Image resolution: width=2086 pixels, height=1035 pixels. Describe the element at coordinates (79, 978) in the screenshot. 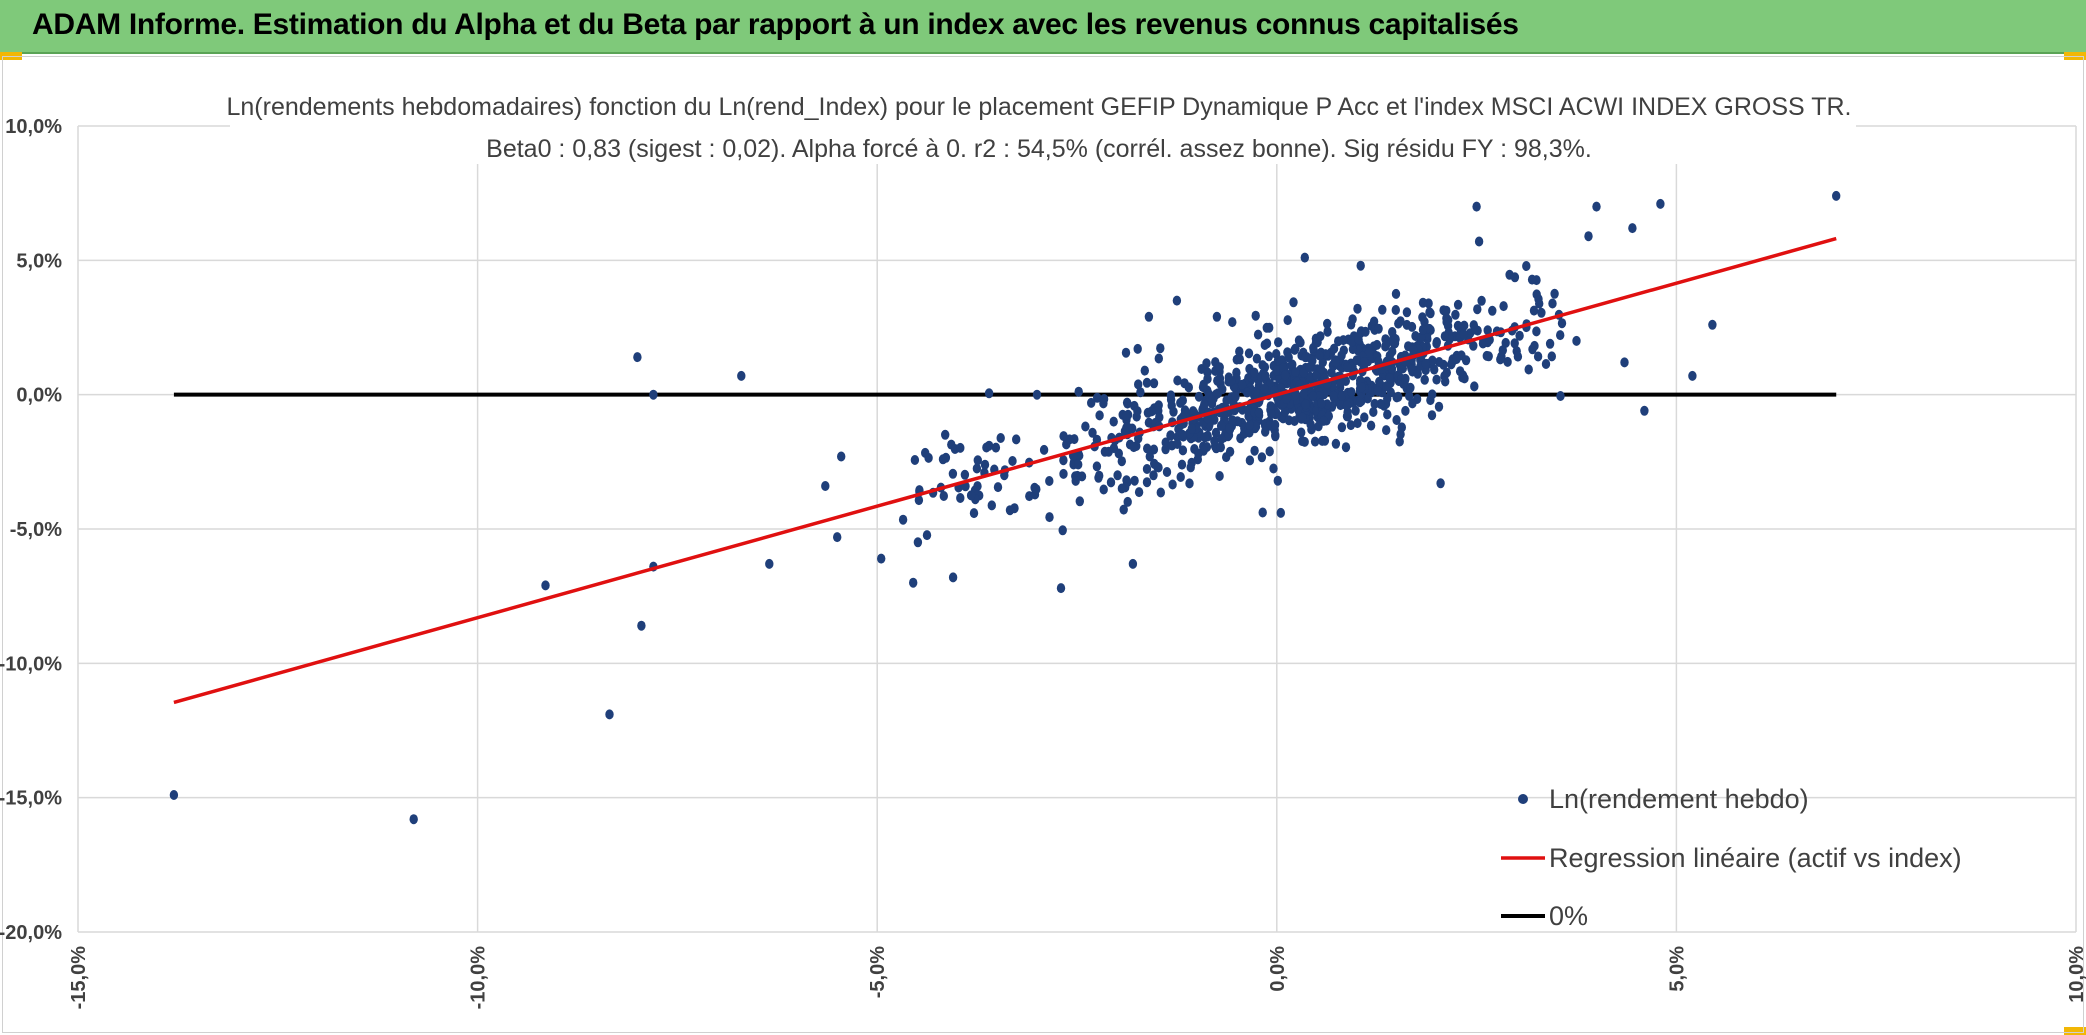

I see `x-tick-label: -15,0%` at that location.